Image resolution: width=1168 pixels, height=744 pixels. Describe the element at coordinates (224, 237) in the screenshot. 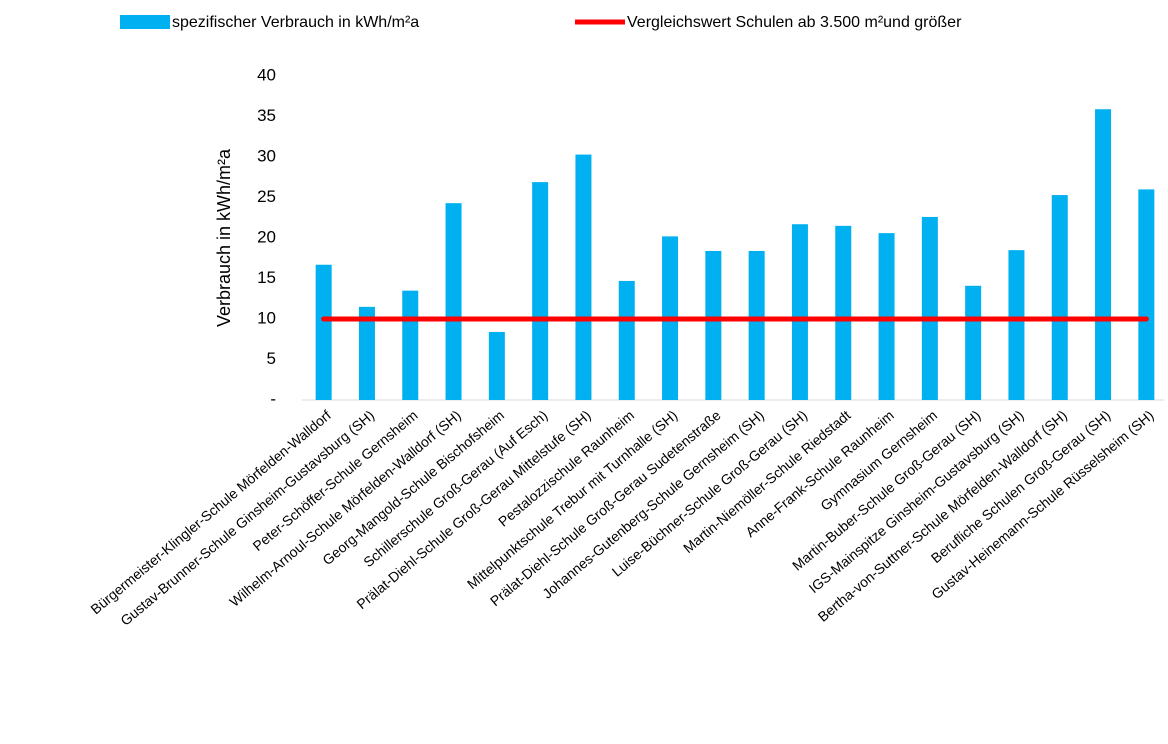

I see `y-axis-title: Verbrauch in kWh/m²a` at that location.